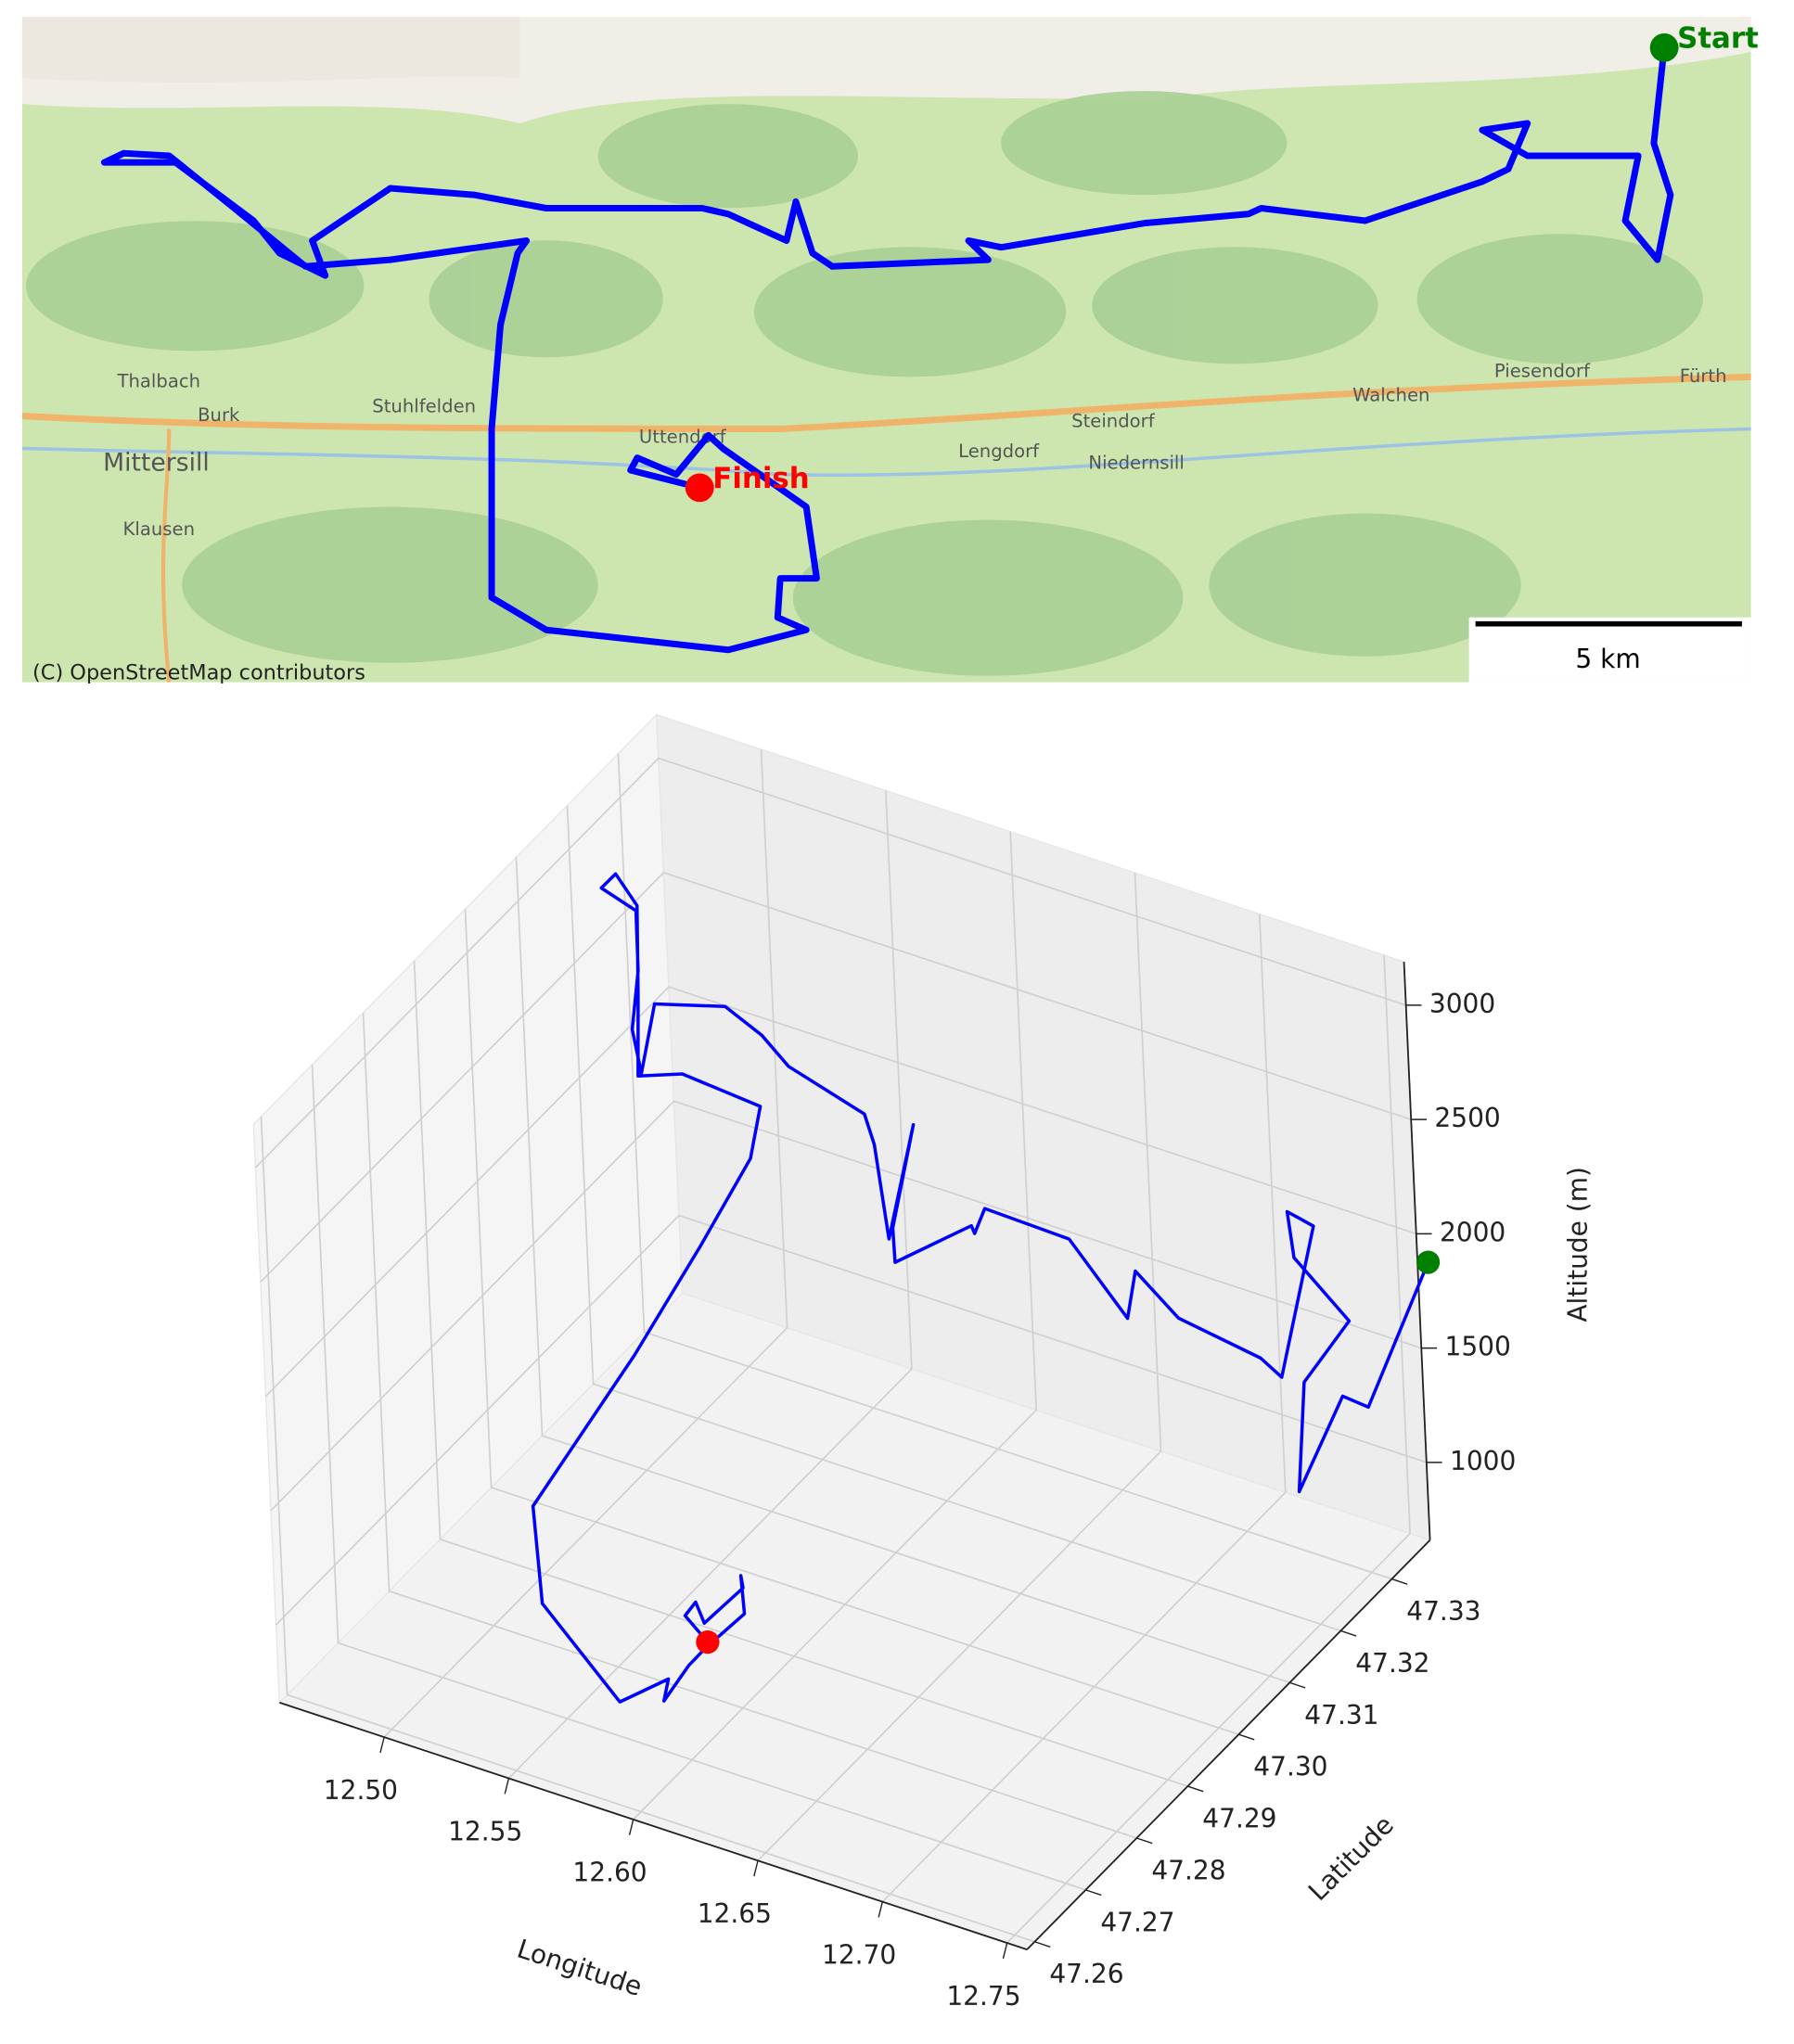  Describe the element at coordinates (1290, 1767) in the screenshot. I see `y-tick-label: 47.30` at that location.